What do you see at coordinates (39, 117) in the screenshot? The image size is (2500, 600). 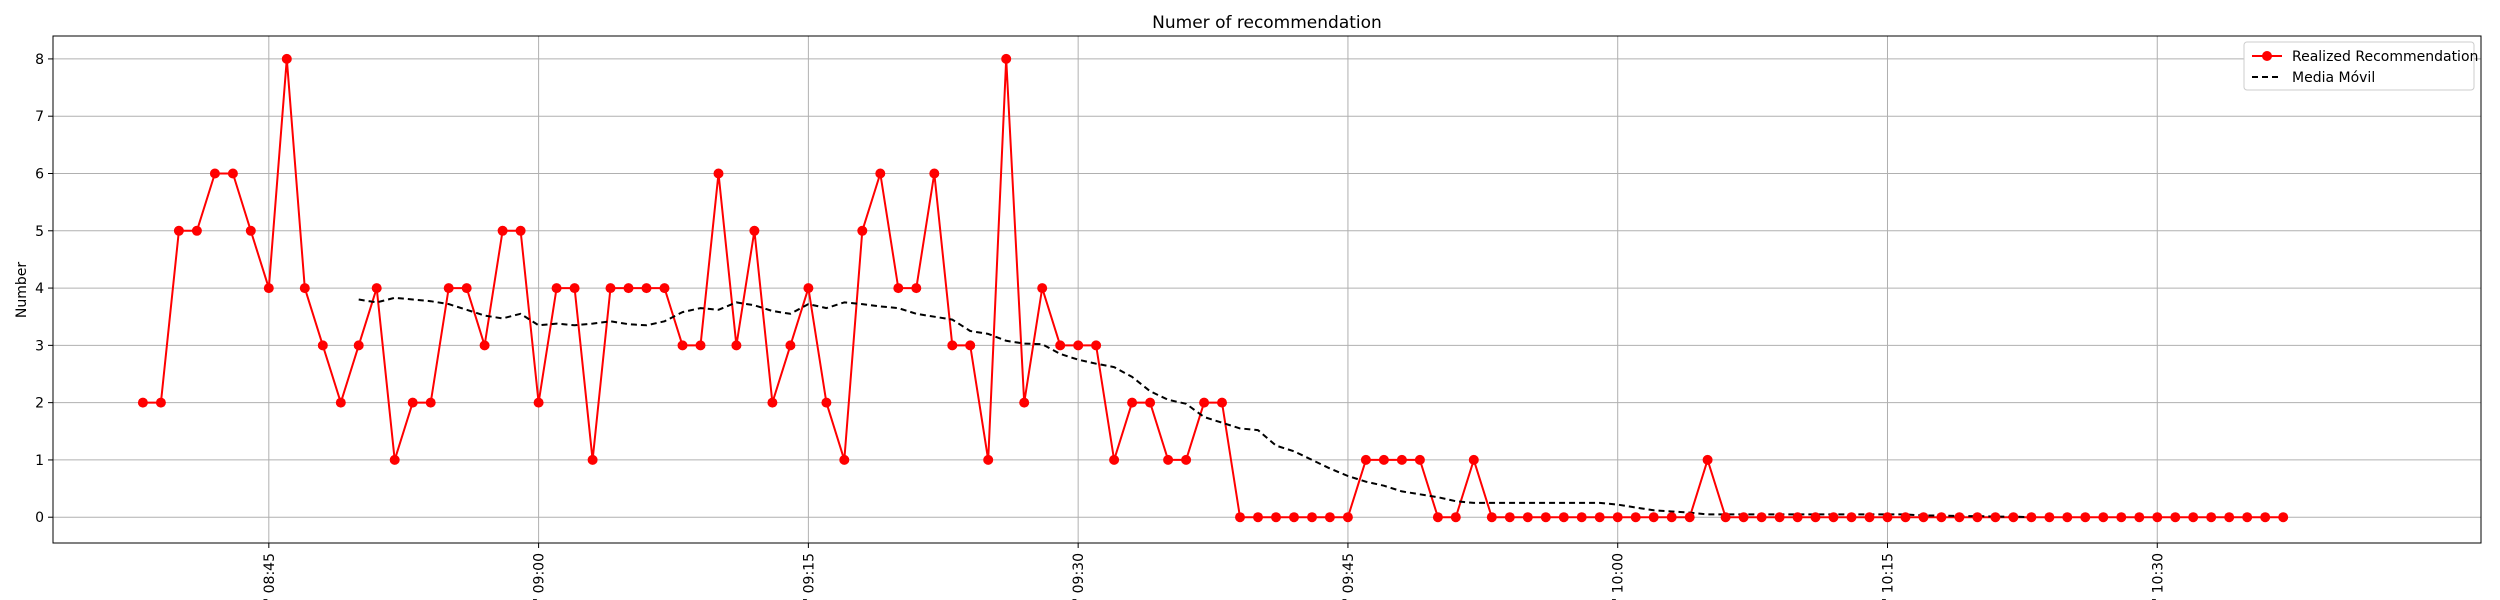 I see `y-tick-label: 7` at bounding box center [39, 117].